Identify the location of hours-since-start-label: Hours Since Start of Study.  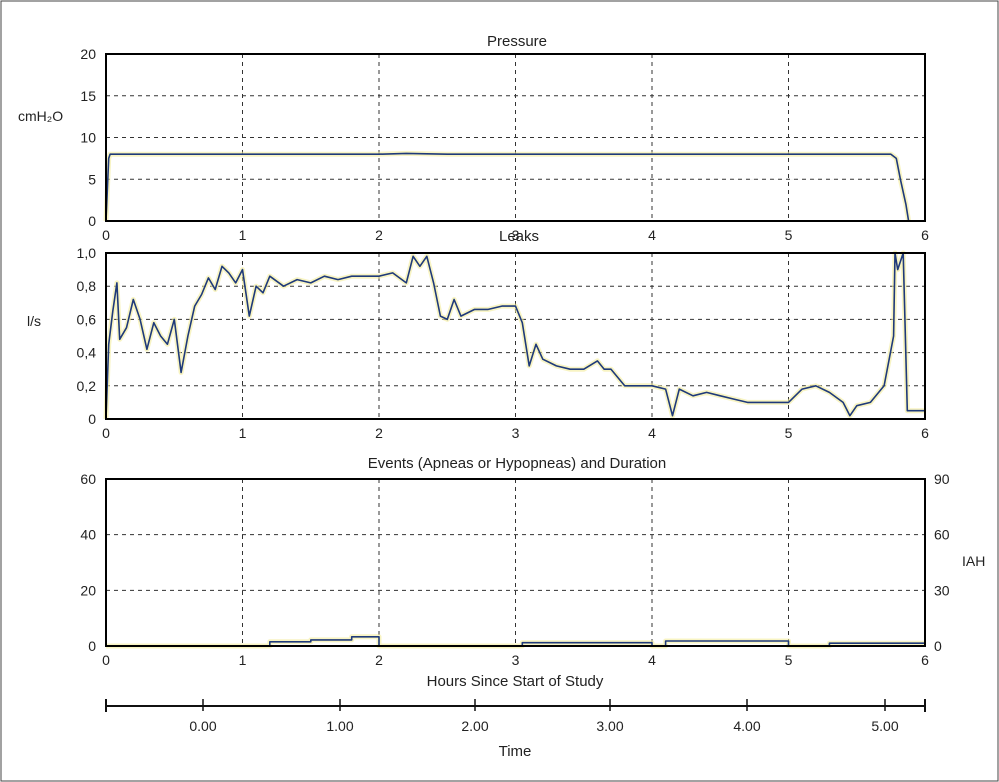
(515, 681).